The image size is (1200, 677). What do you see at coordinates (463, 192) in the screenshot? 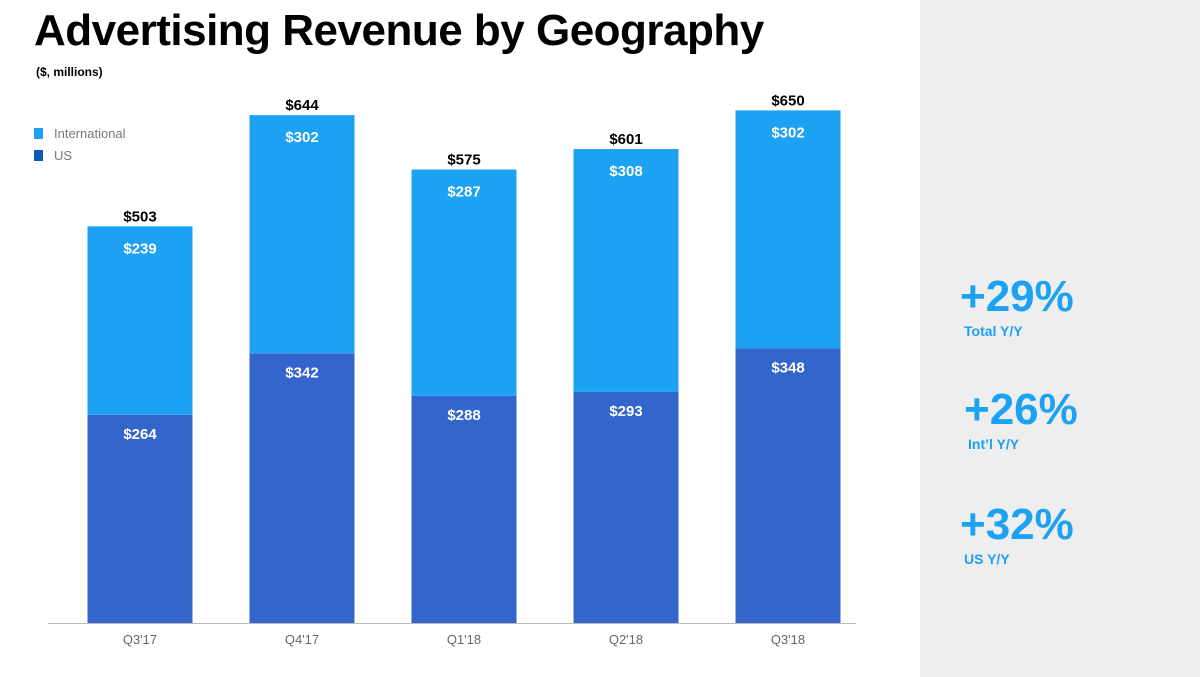
I see `international-value-label: $287` at bounding box center [463, 192].